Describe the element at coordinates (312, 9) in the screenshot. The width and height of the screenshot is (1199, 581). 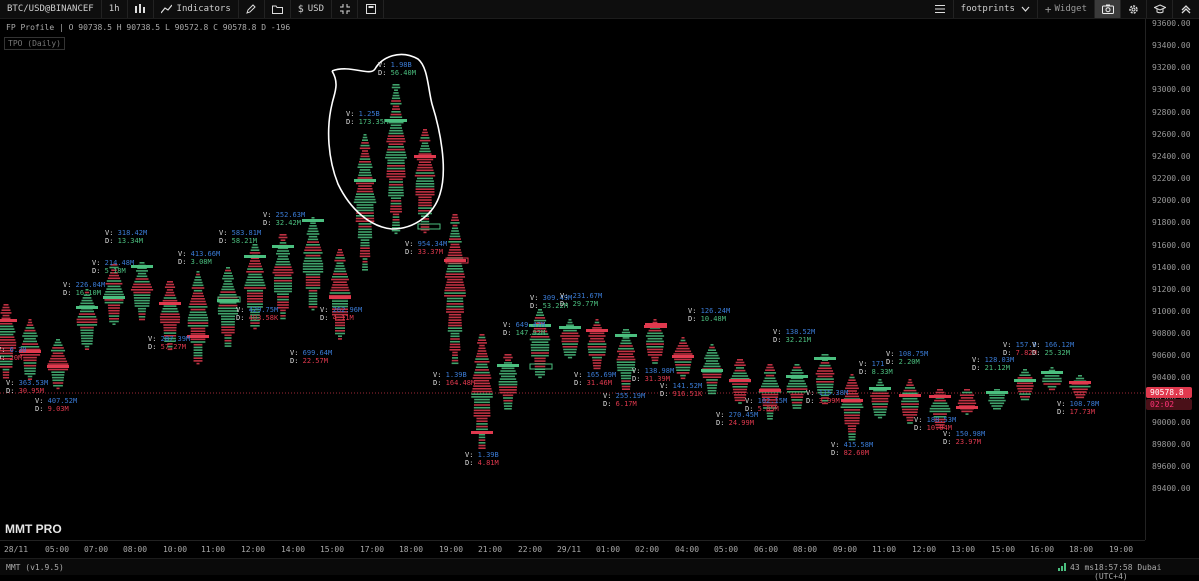
I see `currency-selector: $ USD` at that location.